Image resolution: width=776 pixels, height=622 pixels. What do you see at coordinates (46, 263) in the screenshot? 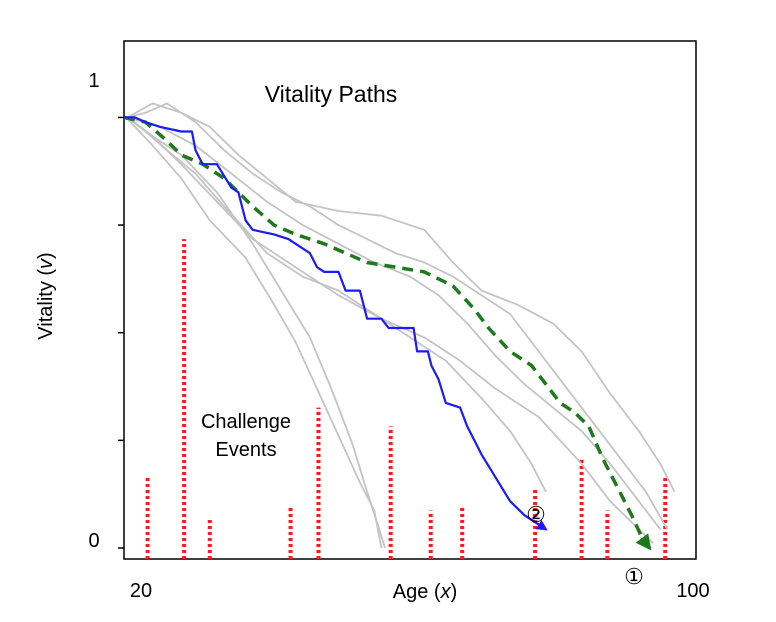
I see `y-axis-label-var: v` at bounding box center [46, 263].